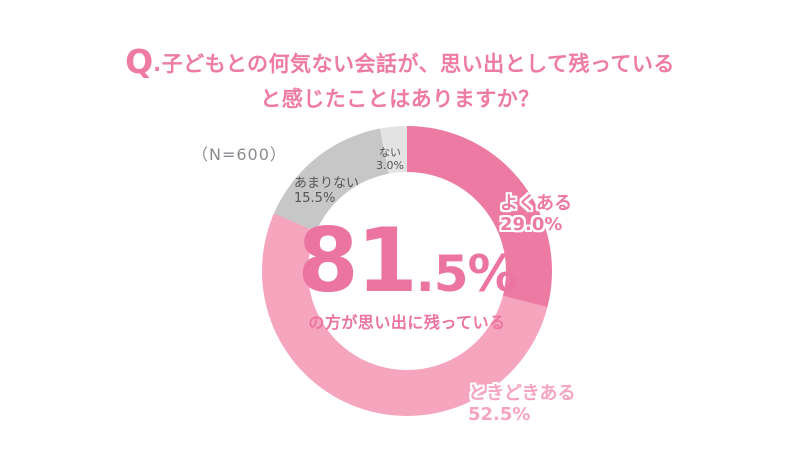 This screenshot has height=450, width=800. I want to click on center-percentage: 81.5%, so click(407, 261).